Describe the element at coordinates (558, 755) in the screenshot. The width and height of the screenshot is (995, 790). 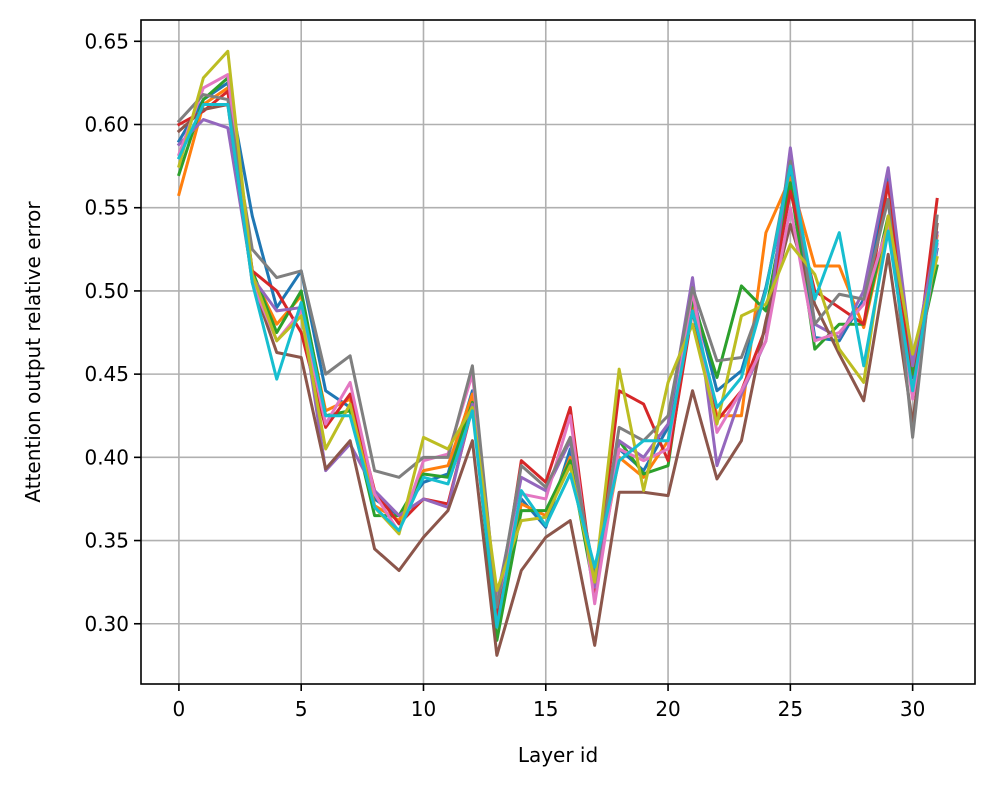
I see `x-axis-label: Layer id` at that location.